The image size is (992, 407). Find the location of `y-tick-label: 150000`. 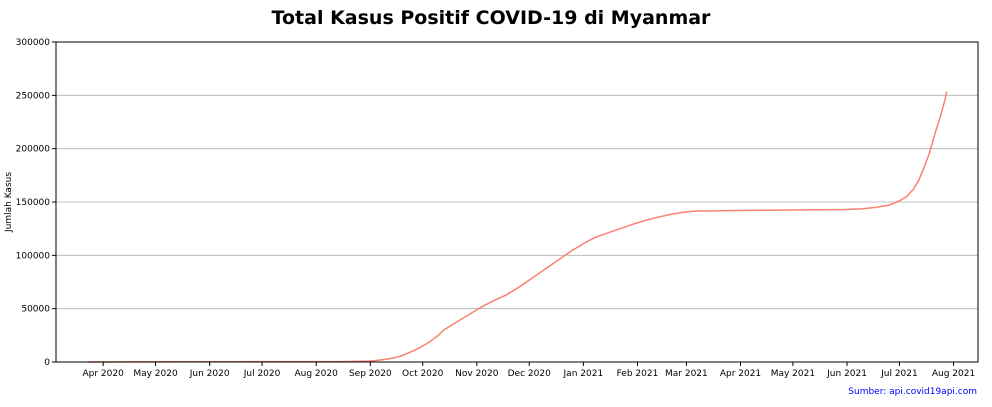

y-tick-label: 150000 is located at coordinates (33, 203).